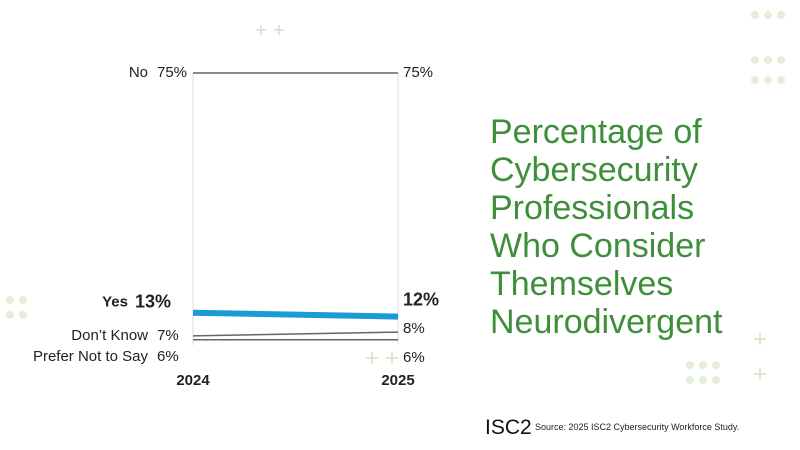 The width and height of the screenshot is (800, 450). Describe the element at coordinates (109, 335) in the screenshot. I see `series-label: Don’t Know` at that location.